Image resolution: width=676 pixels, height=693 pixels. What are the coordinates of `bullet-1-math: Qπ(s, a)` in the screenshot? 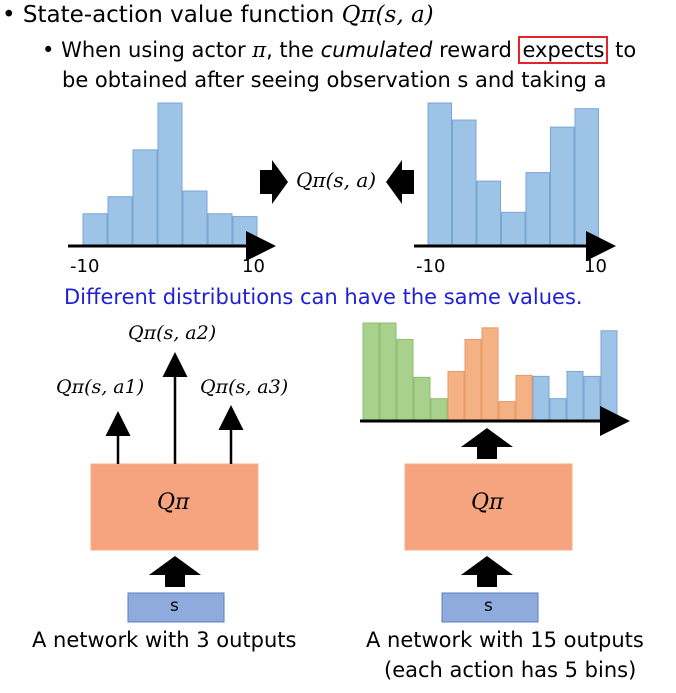 It's located at (387, 15).